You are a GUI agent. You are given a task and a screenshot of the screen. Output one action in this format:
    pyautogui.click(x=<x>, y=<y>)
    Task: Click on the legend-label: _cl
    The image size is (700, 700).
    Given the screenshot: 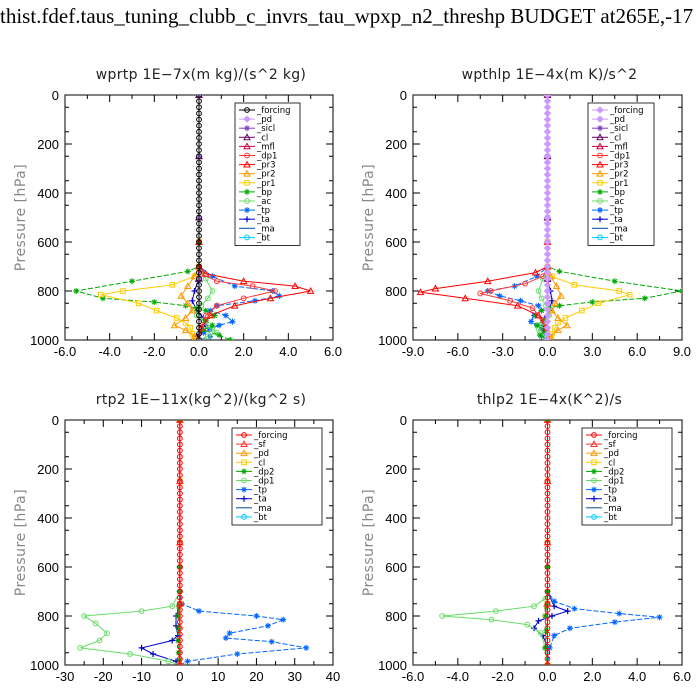 What is the action you would take?
    pyautogui.click(x=262, y=138)
    